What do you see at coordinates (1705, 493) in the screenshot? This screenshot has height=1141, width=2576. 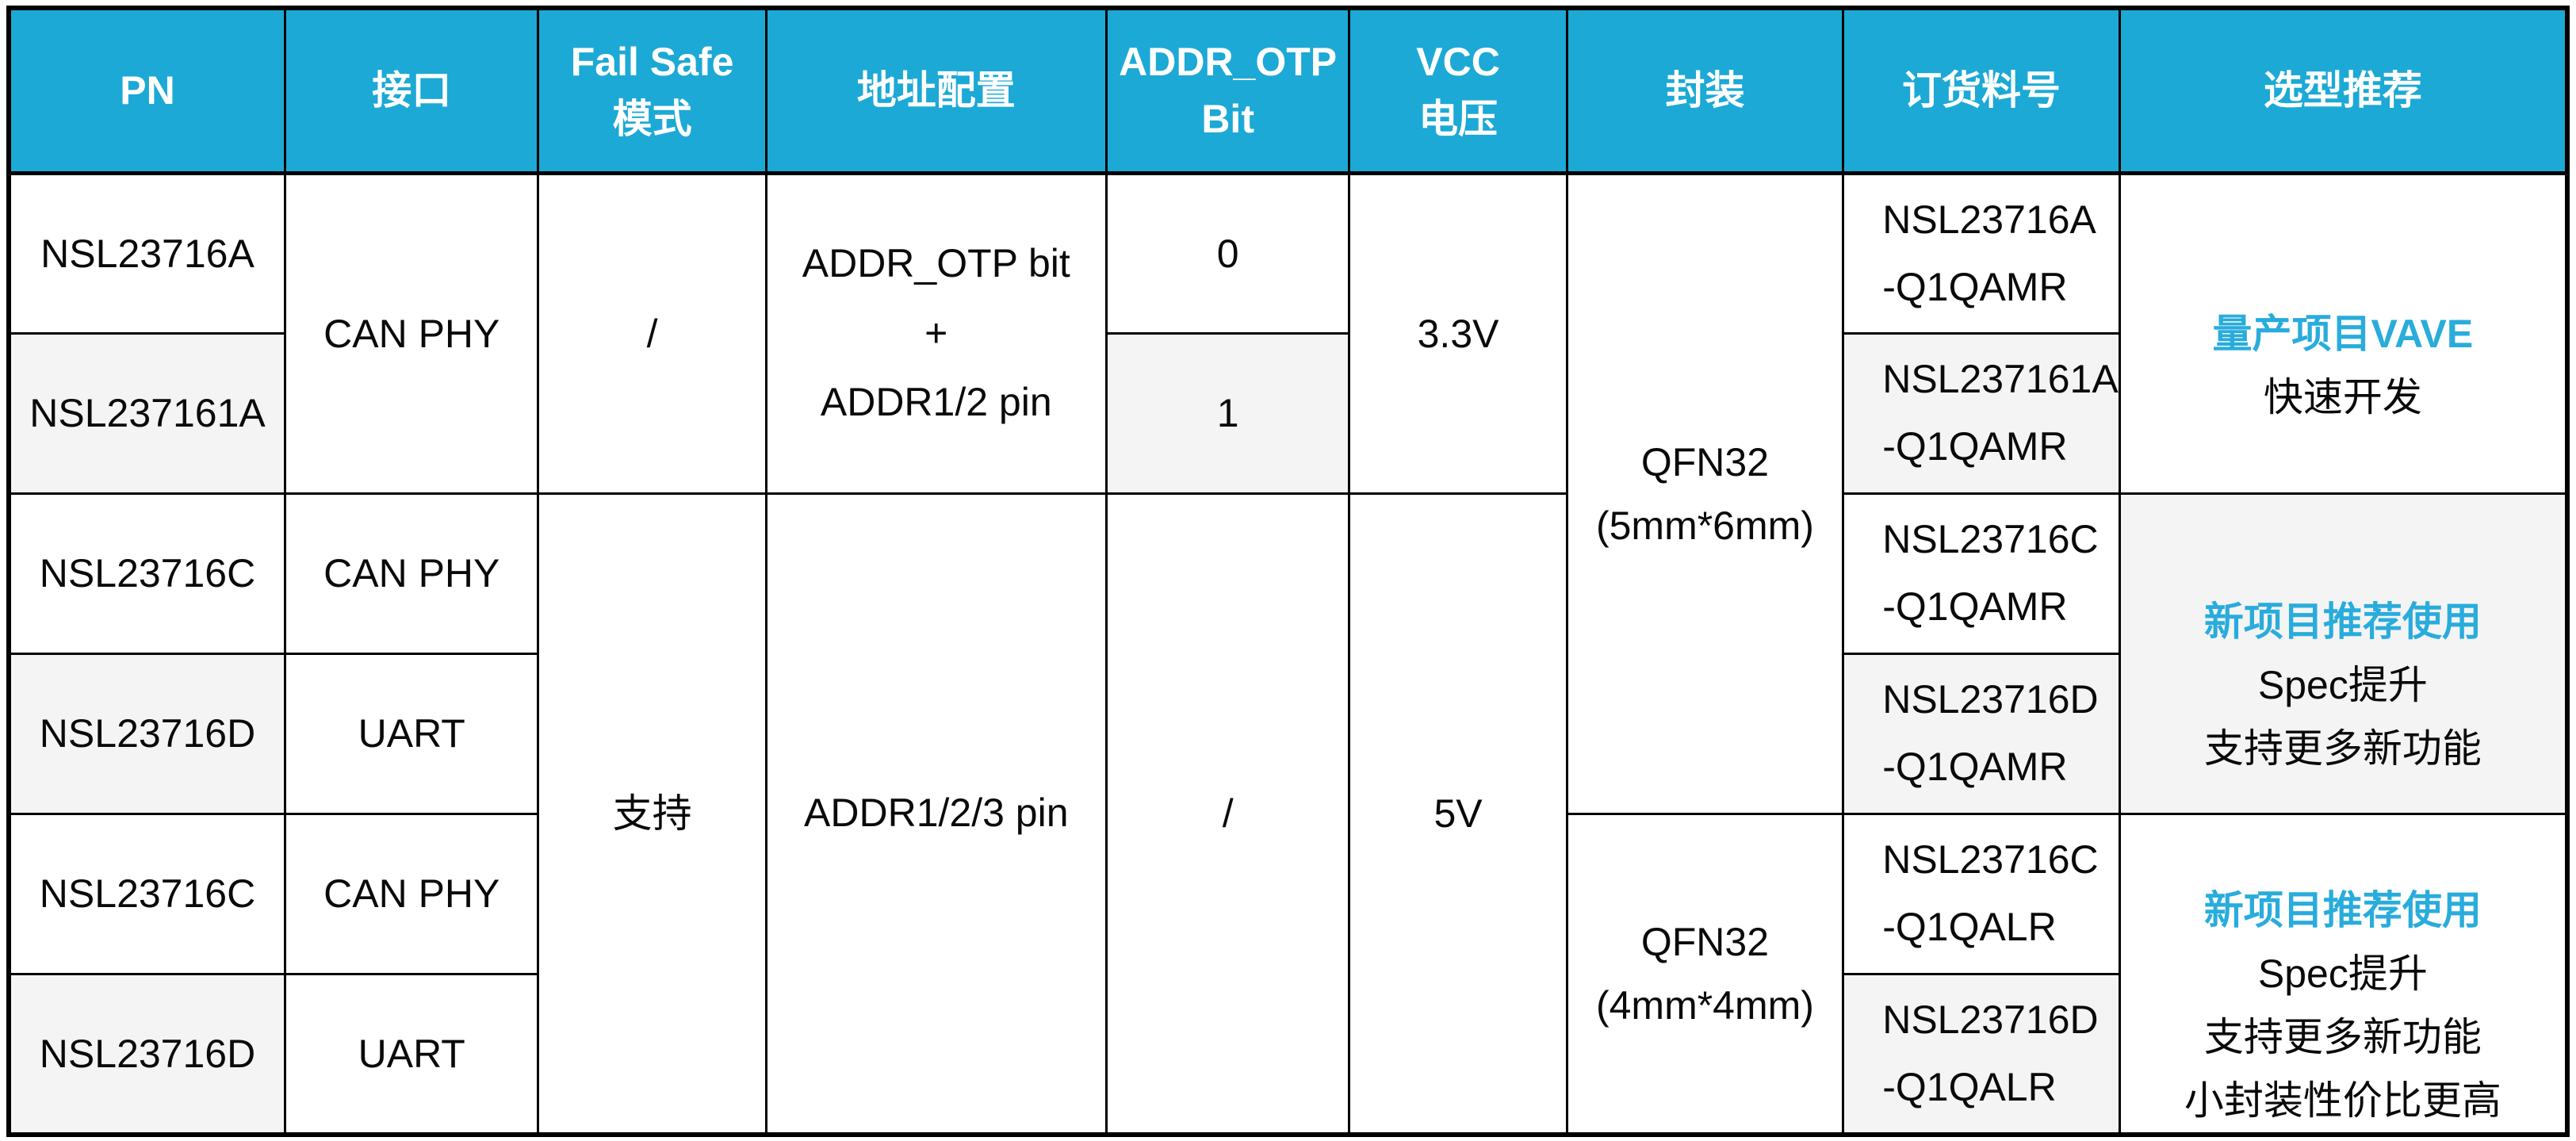 I see `package-cell-qfn32-5x6: QFN32 (5mm*6mm)` at bounding box center [1705, 493].